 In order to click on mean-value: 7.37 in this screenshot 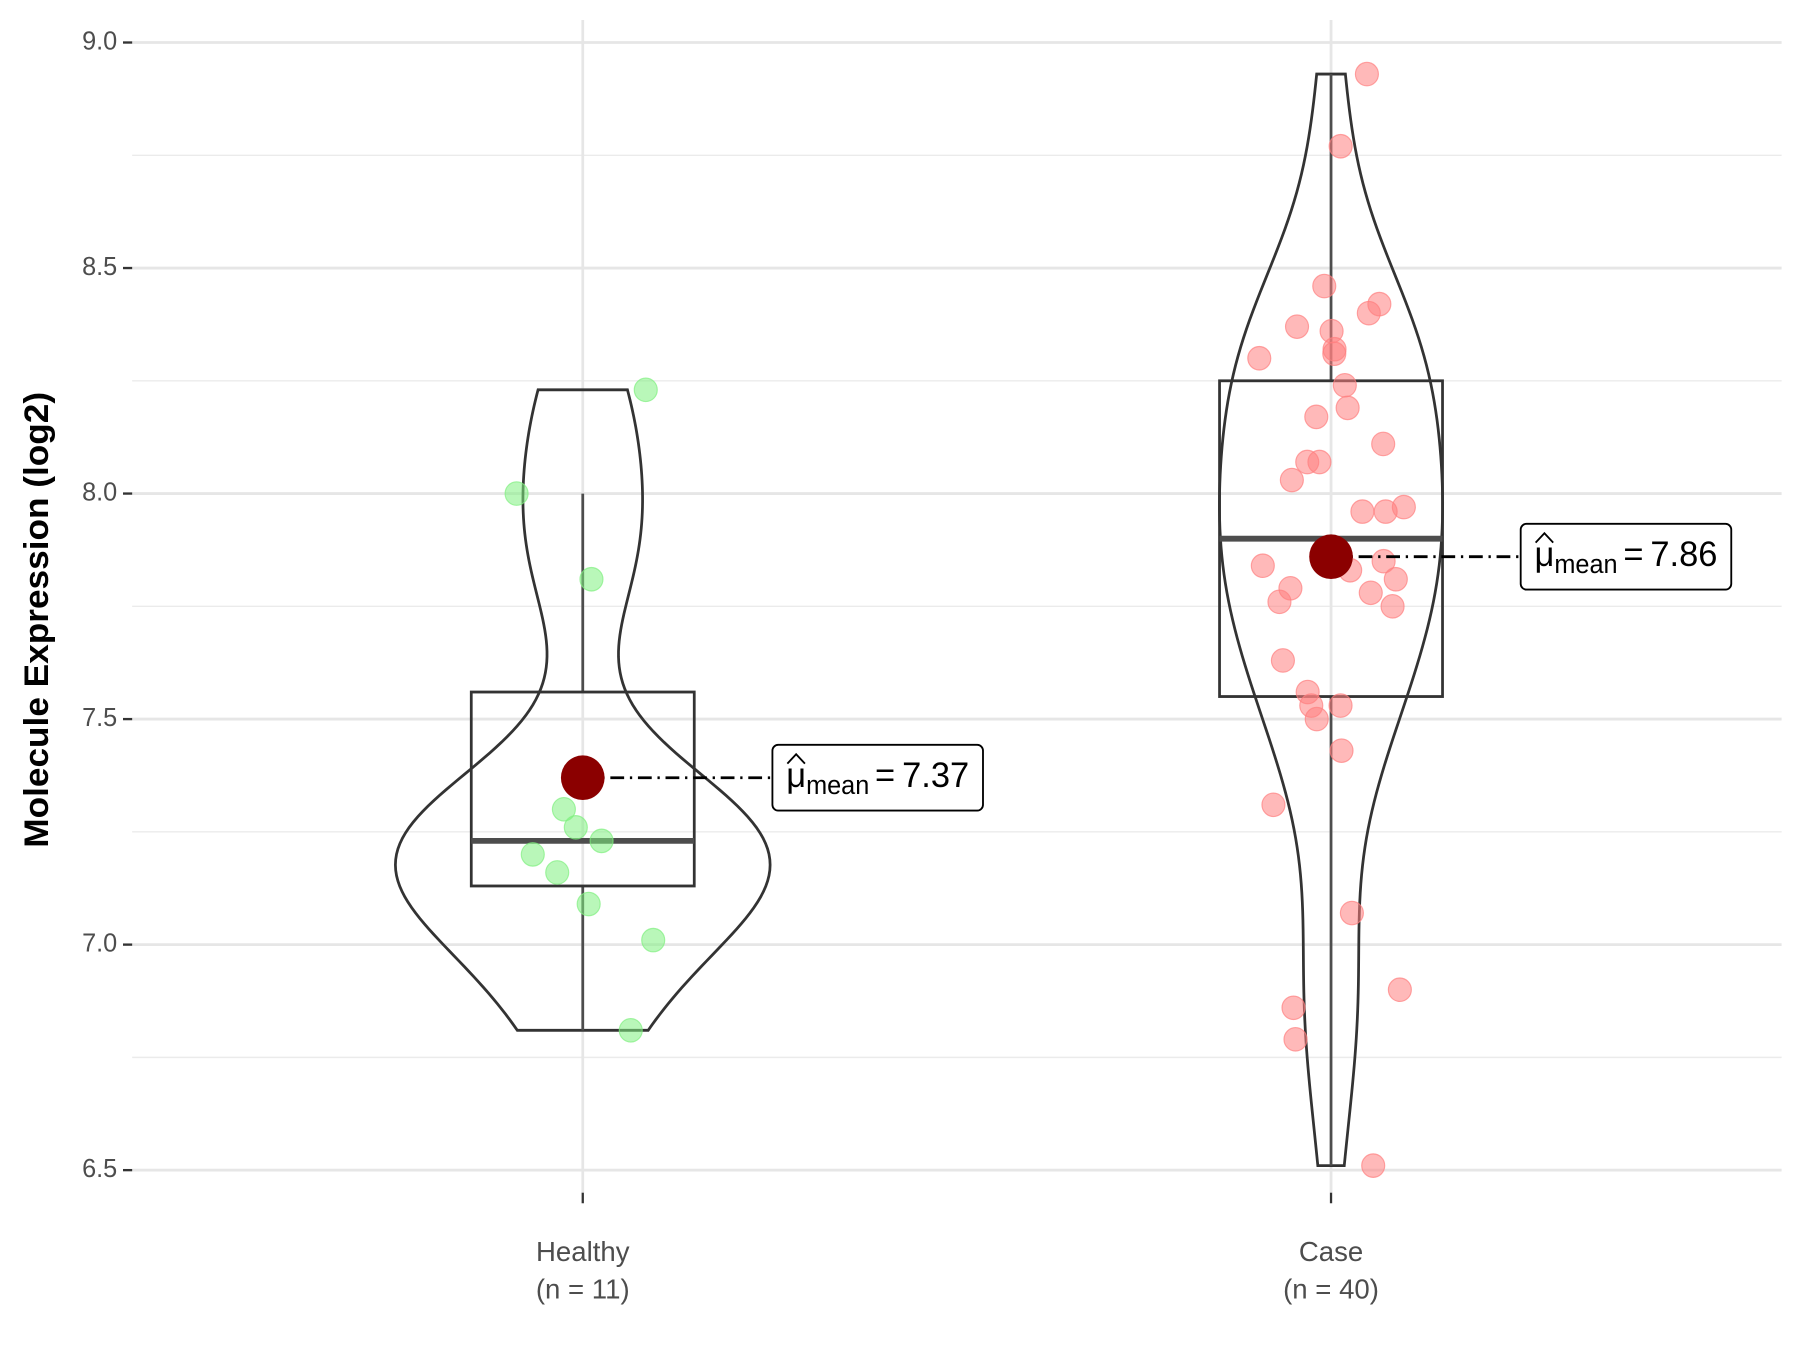, I will do `click(935, 775)`.